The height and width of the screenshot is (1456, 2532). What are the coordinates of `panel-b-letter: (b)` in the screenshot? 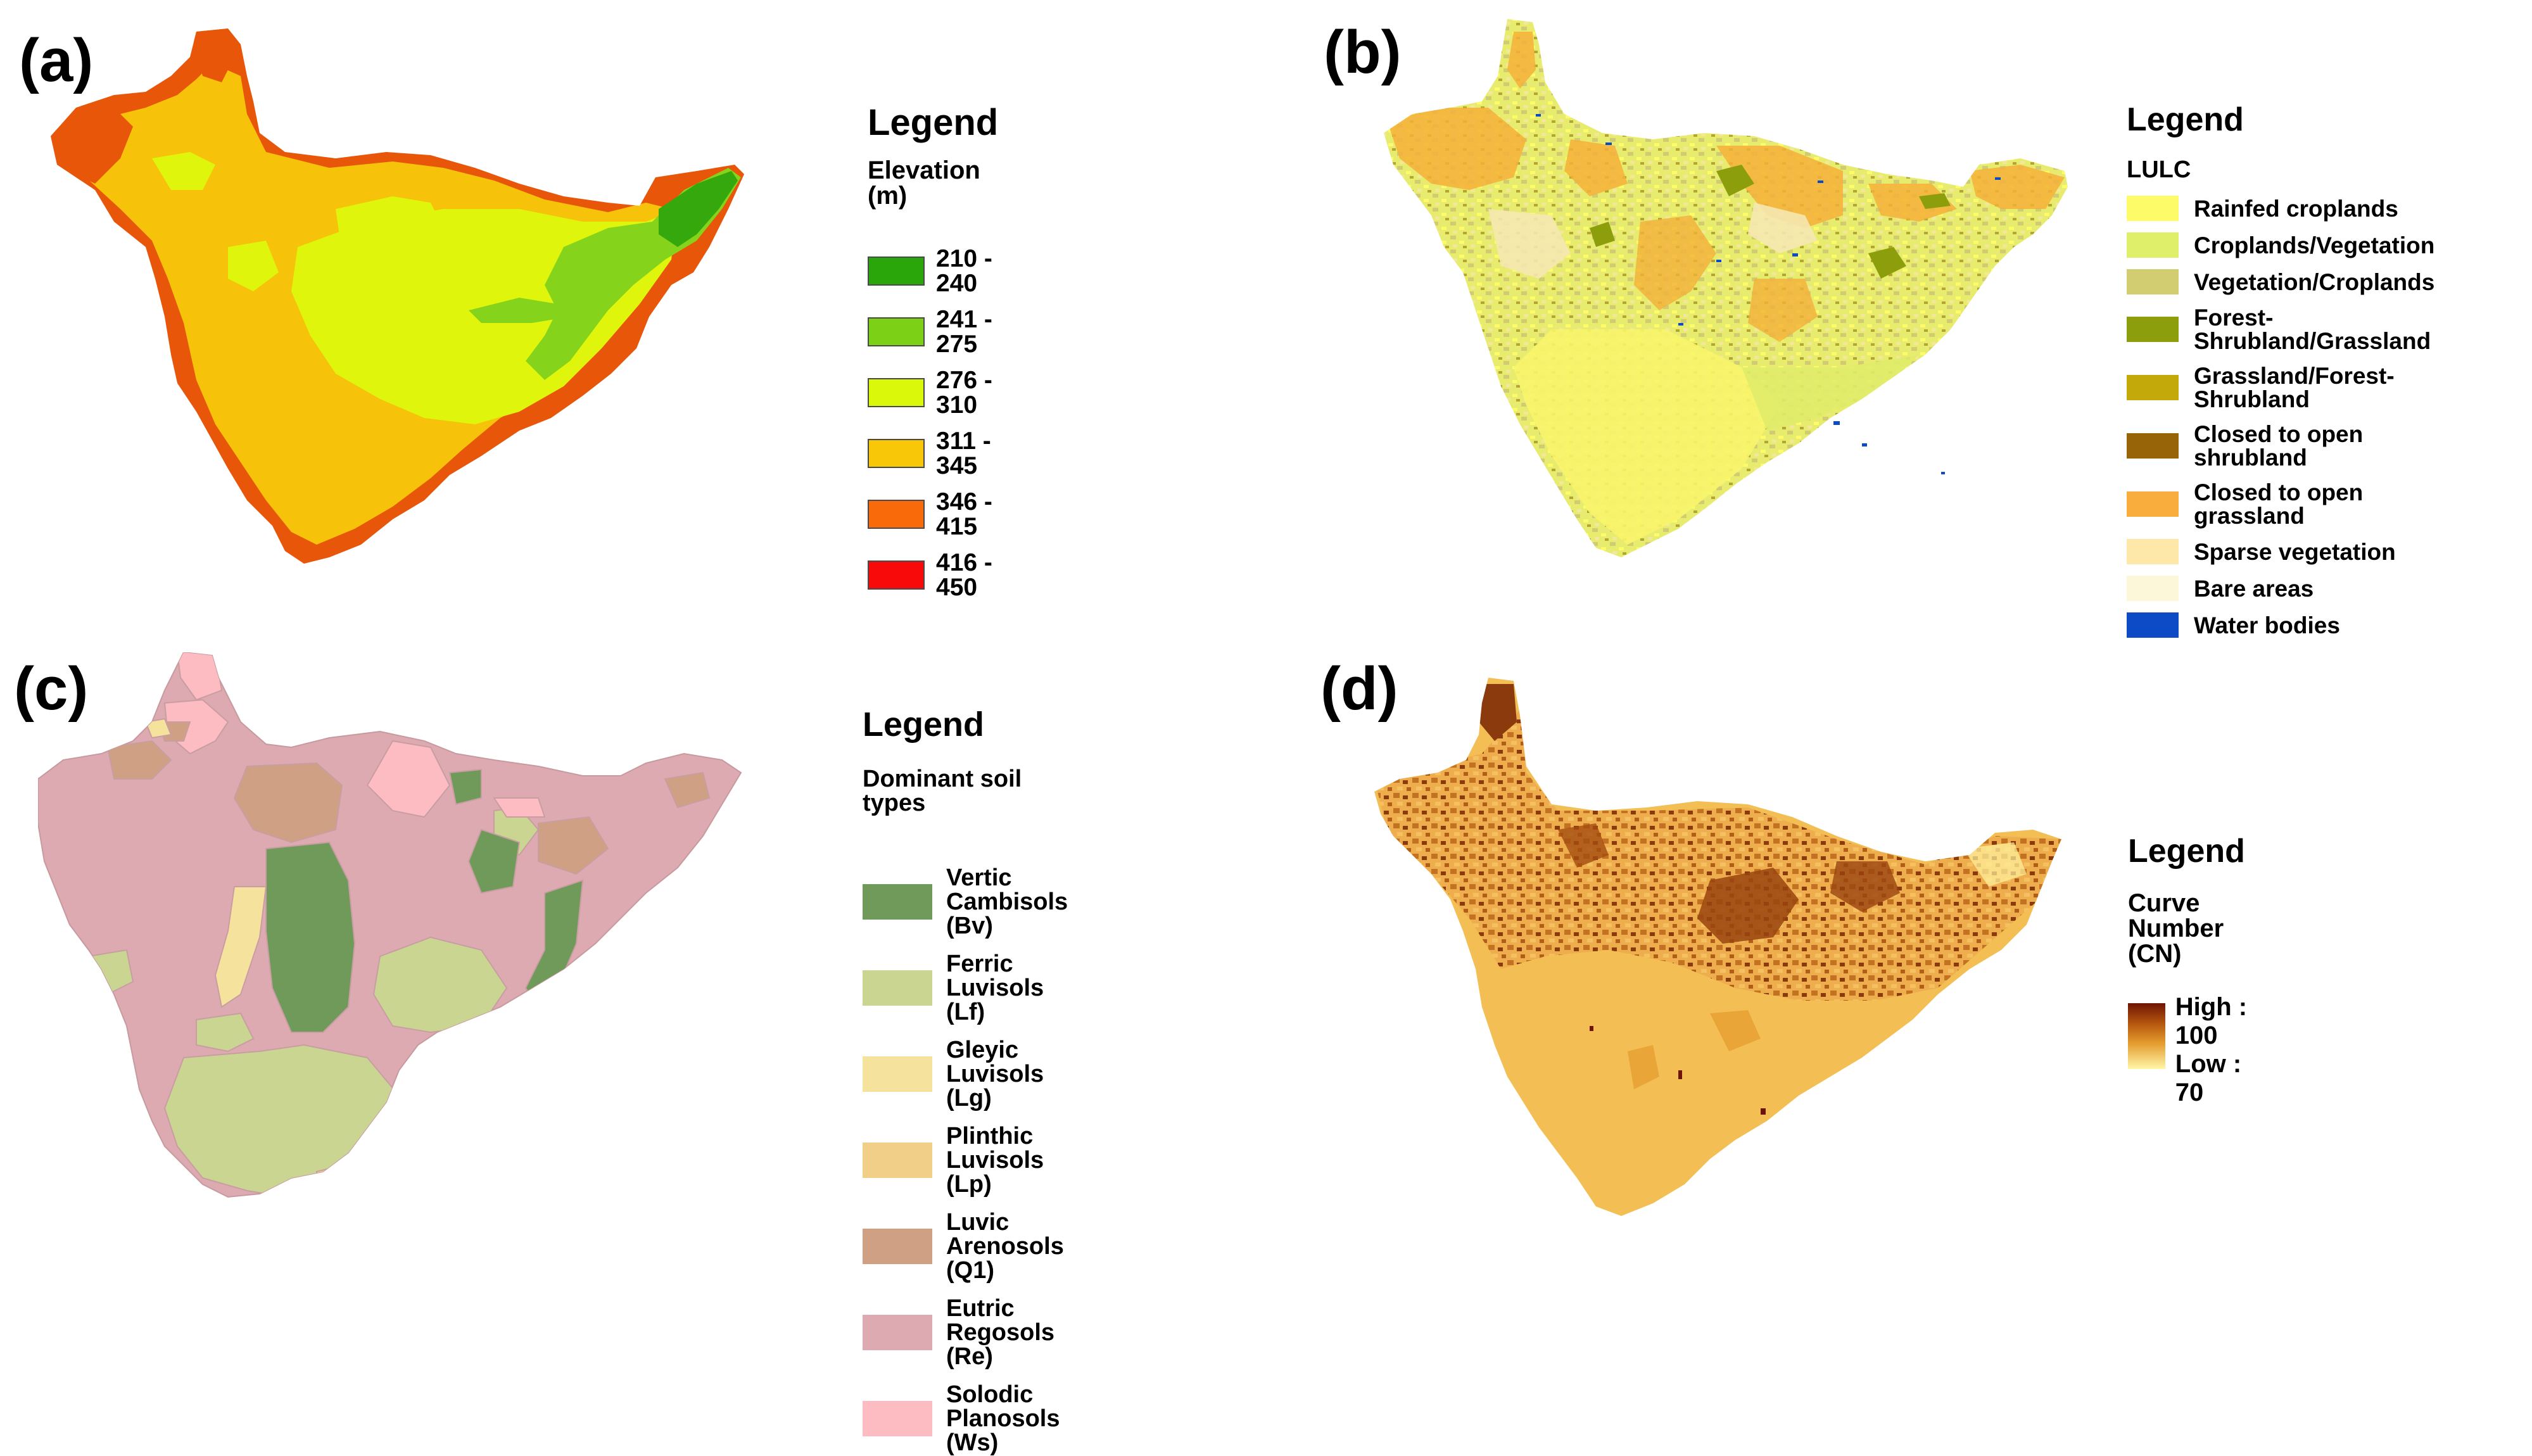 It's located at (1363, 52).